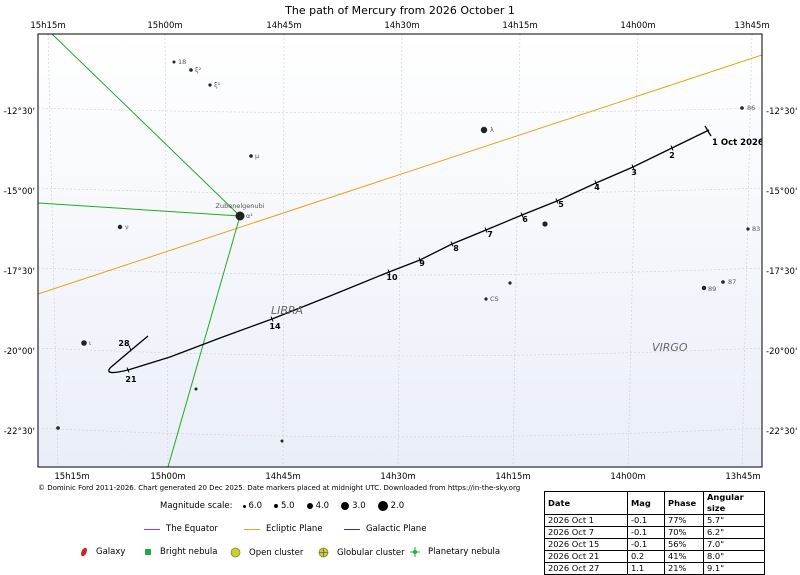  Describe the element at coordinates (781, 432) in the screenshot. I see `dec-tick-label-right: -22°30'` at that location.